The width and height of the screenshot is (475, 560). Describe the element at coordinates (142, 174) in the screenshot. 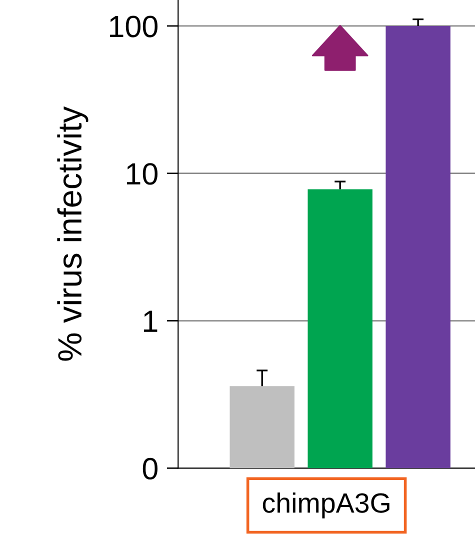

I see `y-tick-label: 10` at that location.